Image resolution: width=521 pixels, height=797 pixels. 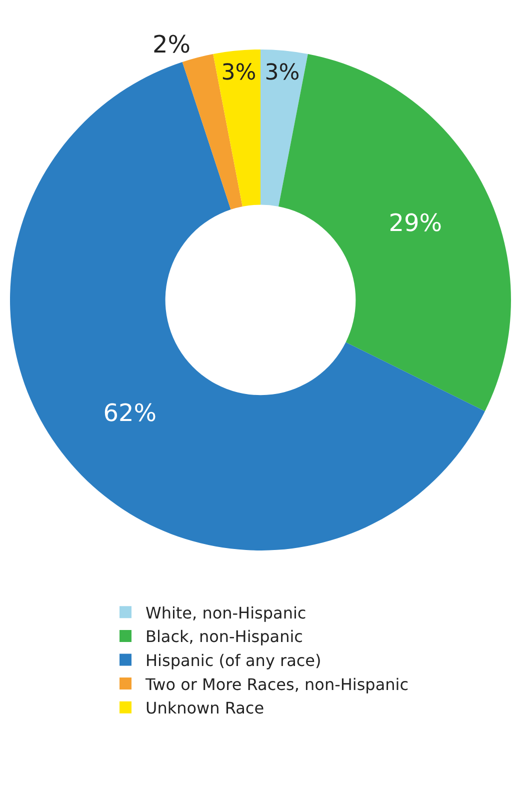 I want to click on data-label: 29%, so click(x=415, y=223).